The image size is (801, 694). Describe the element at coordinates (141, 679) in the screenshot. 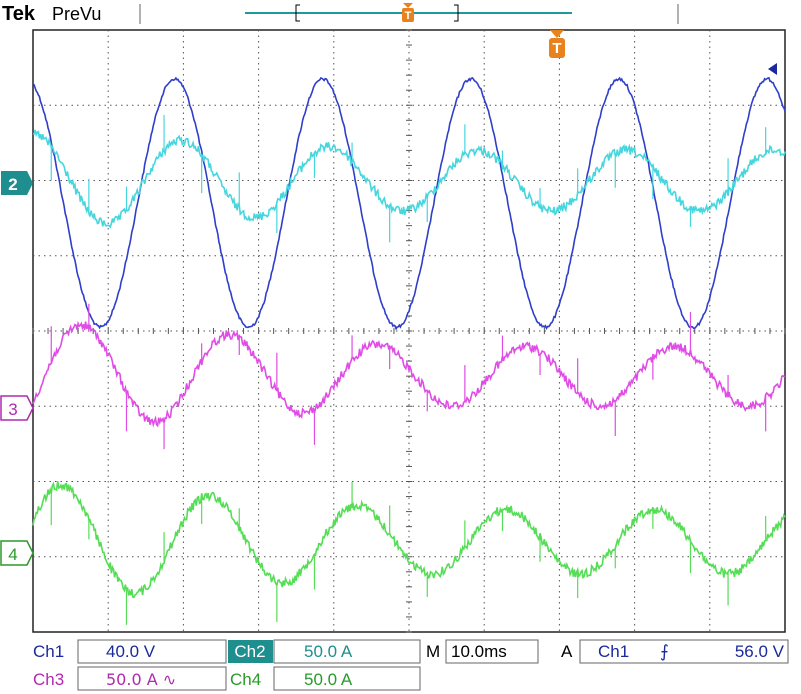

I see `ch3-scale: 50.0 A ∿` at that location.